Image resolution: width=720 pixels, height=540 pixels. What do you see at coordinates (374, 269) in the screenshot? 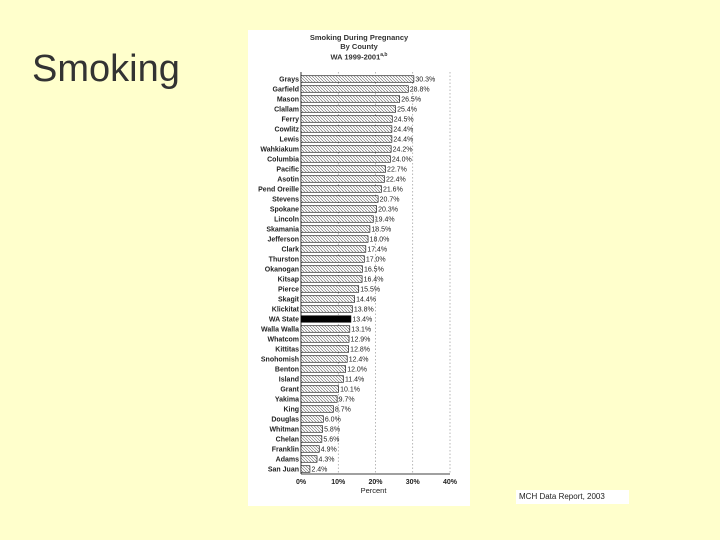
I see `value-label: 16.5%` at bounding box center [374, 269].